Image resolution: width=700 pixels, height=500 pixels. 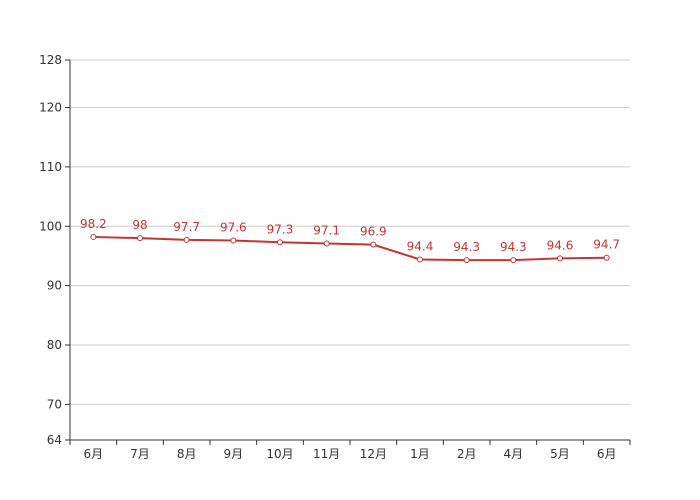 I want to click on data-label: 94.4, so click(x=420, y=247).